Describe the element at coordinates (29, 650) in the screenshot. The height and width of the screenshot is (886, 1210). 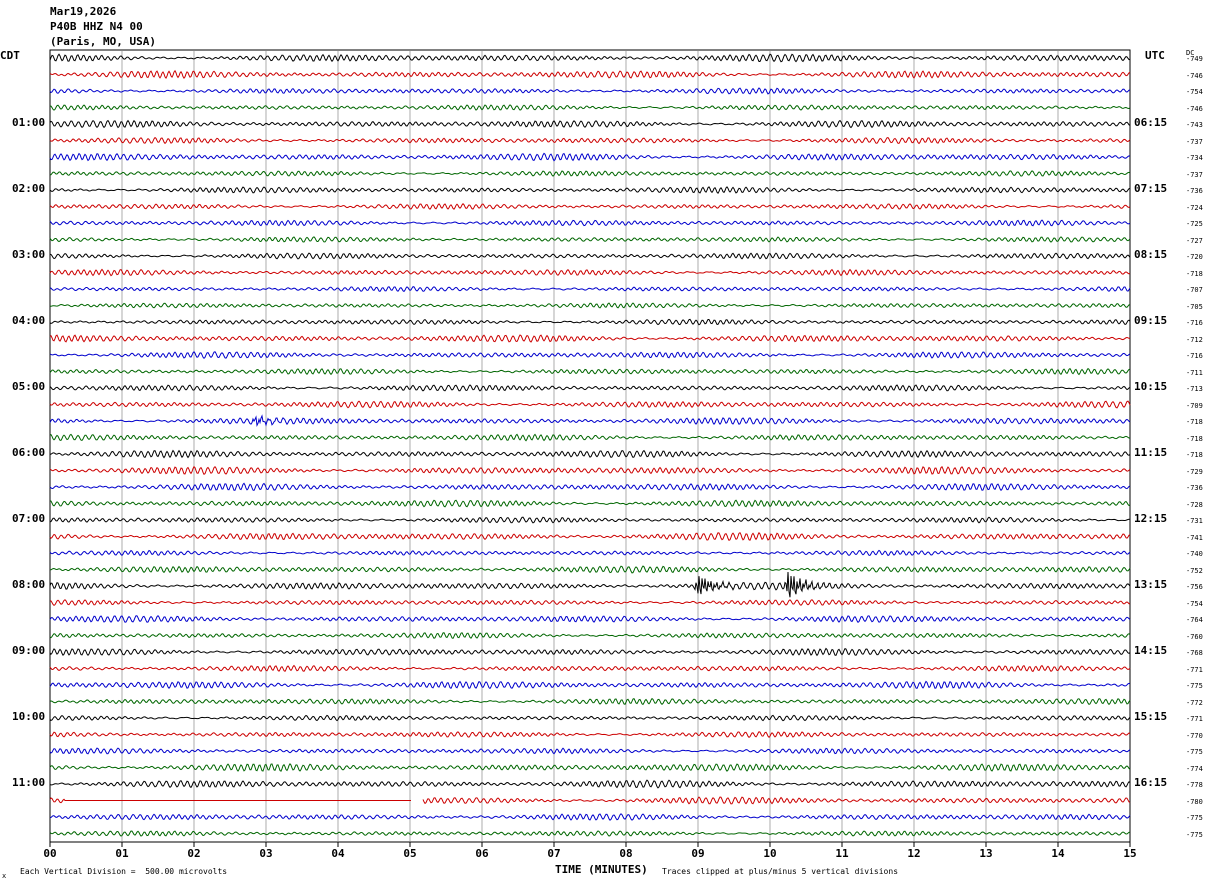
I see `left-hour-label: 09:00` at that location.